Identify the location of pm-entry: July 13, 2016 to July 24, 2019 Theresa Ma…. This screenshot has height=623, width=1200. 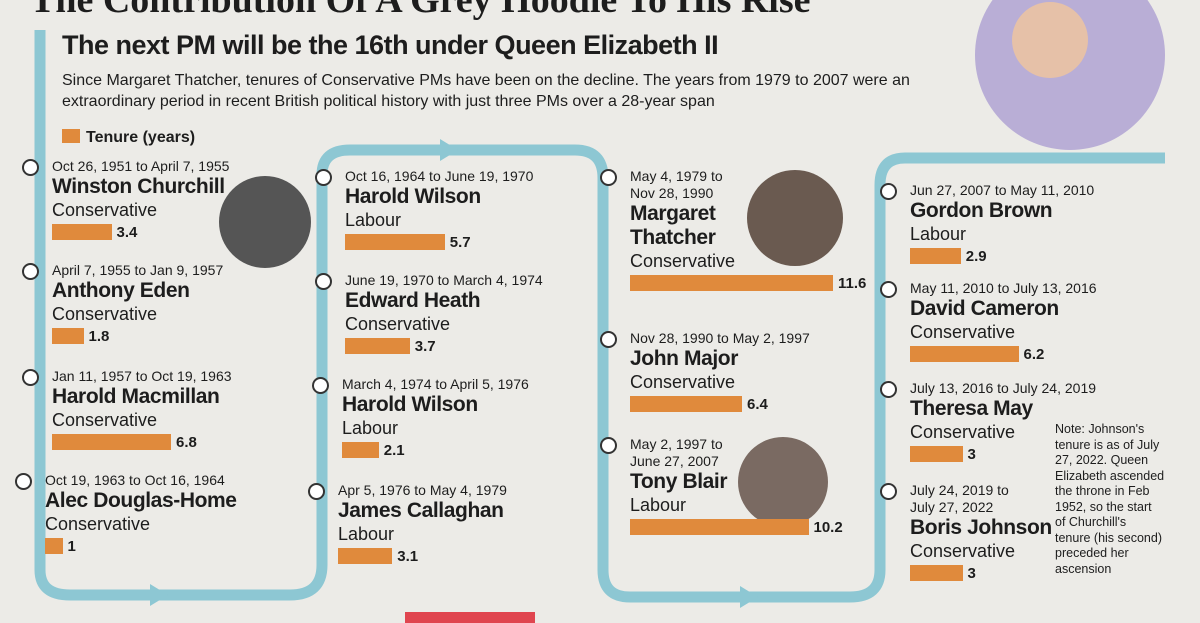
(1020, 422).